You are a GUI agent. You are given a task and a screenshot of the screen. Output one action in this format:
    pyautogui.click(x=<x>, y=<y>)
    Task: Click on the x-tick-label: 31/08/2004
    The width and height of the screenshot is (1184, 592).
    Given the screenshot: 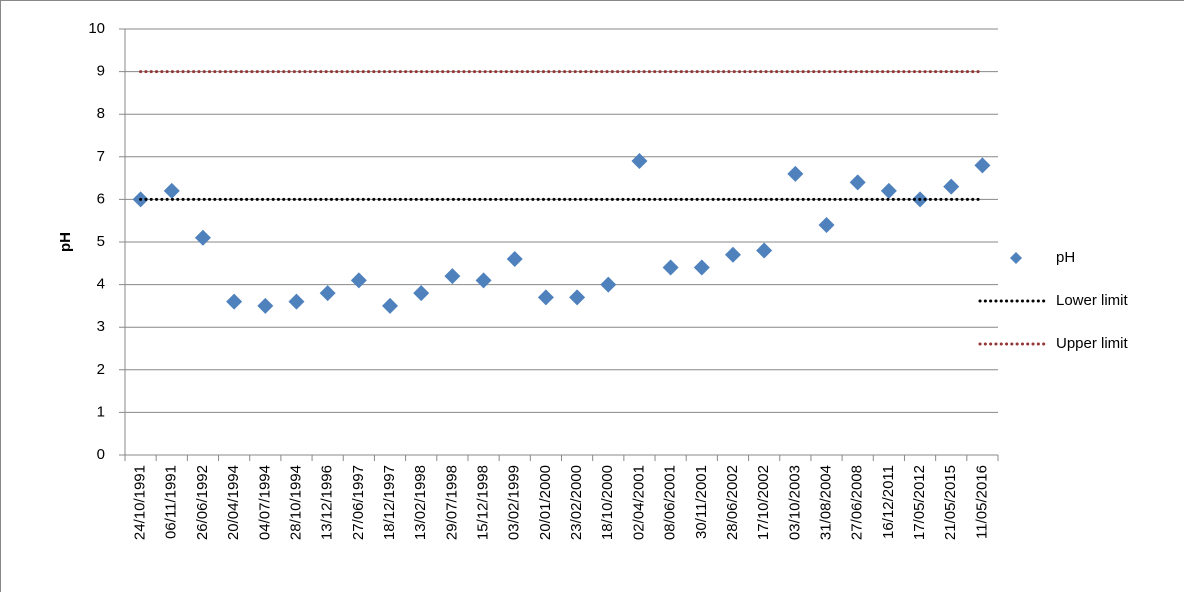 What is the action you would take?
    pyautogui.click(x=825, y=502)
    